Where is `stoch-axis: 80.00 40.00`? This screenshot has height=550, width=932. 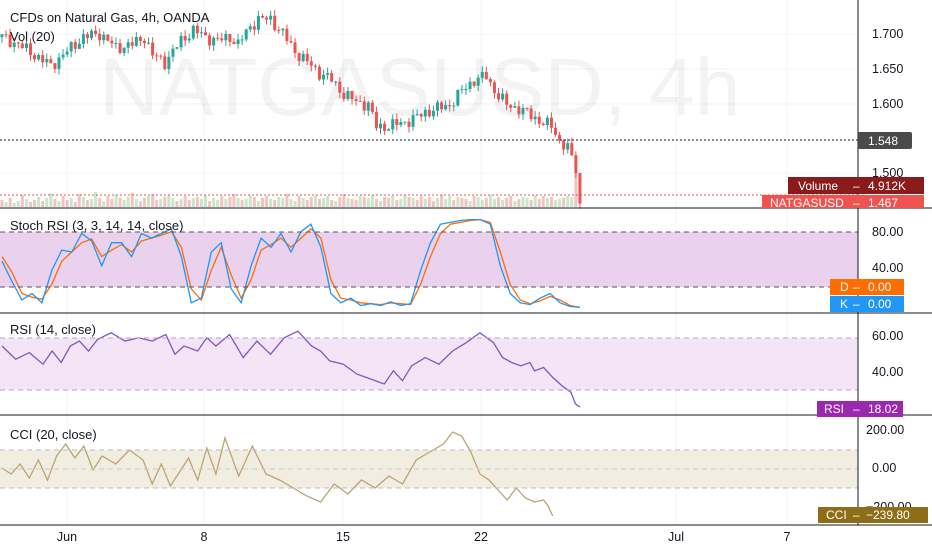
stoch-axis: 80.00 40.00 is located at coordinates (887, 250).